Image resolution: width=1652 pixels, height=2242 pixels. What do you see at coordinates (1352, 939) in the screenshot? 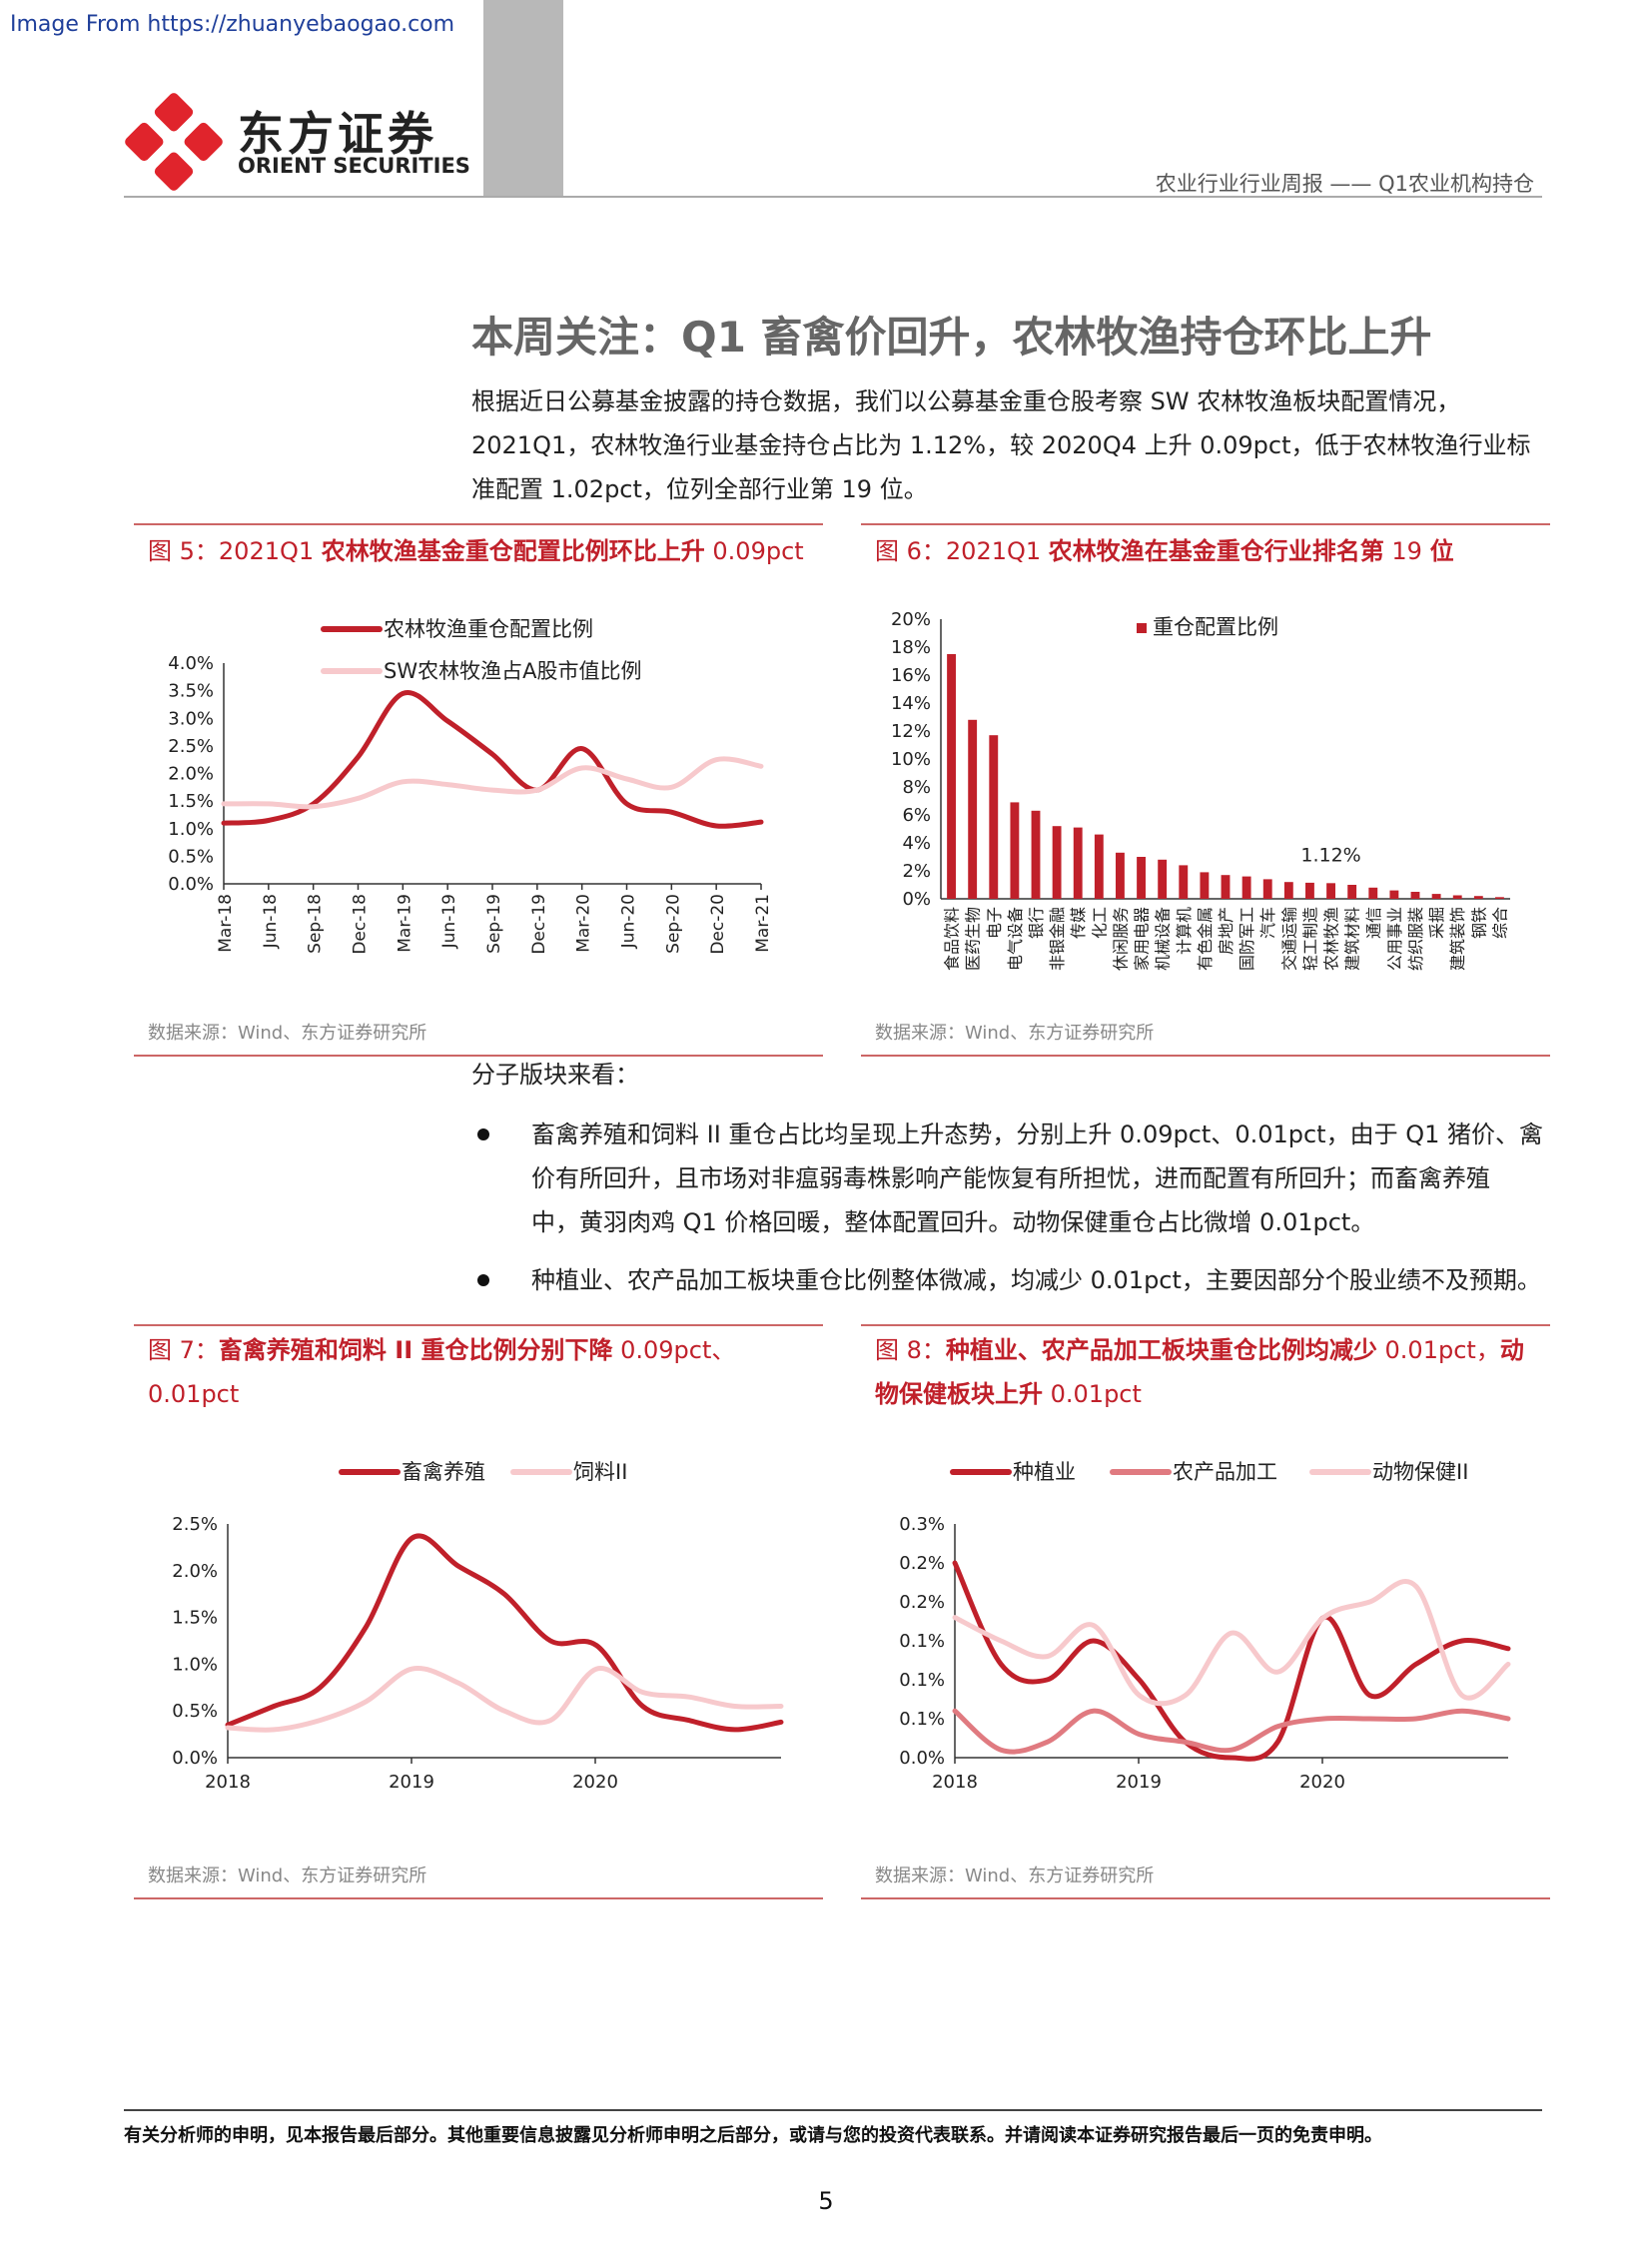
I see `x-tick-label: 建筑材料` at bounding box center [1352, 939].